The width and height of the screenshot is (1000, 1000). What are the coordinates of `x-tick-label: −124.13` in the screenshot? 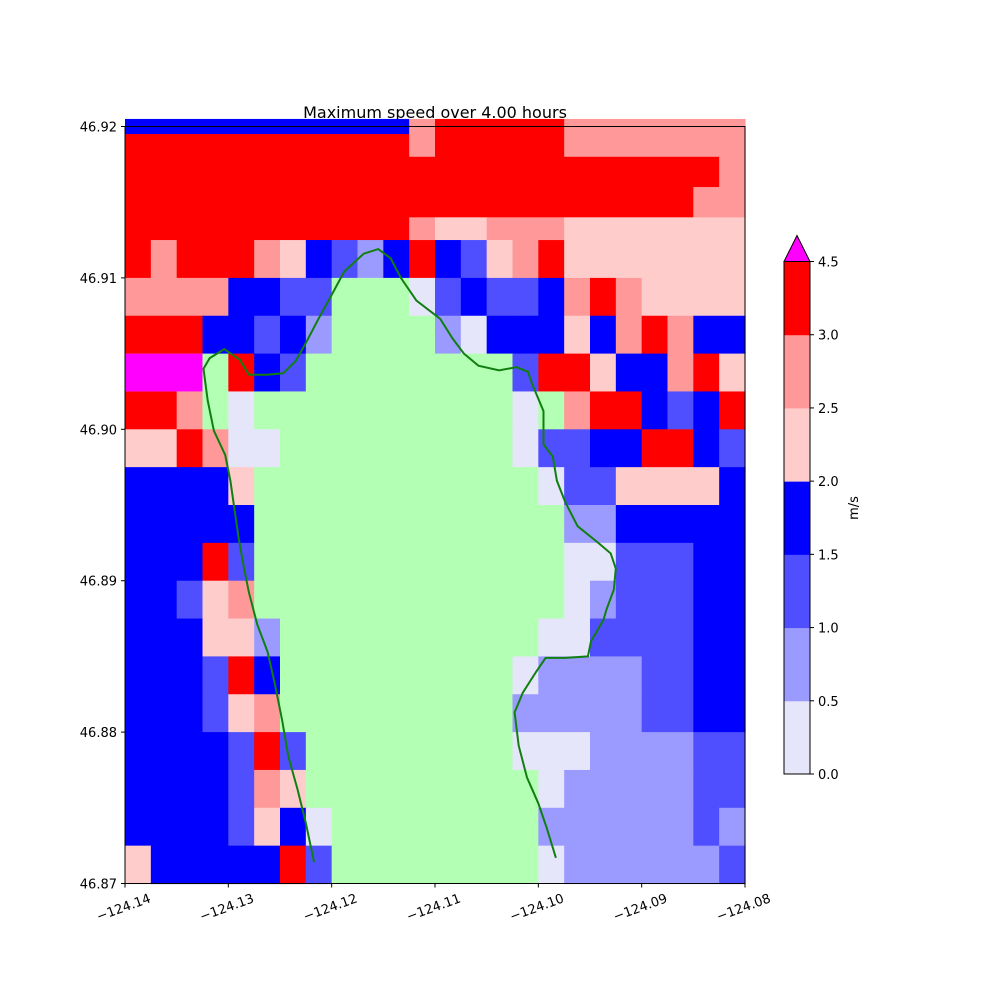 It's located at (227, 908).